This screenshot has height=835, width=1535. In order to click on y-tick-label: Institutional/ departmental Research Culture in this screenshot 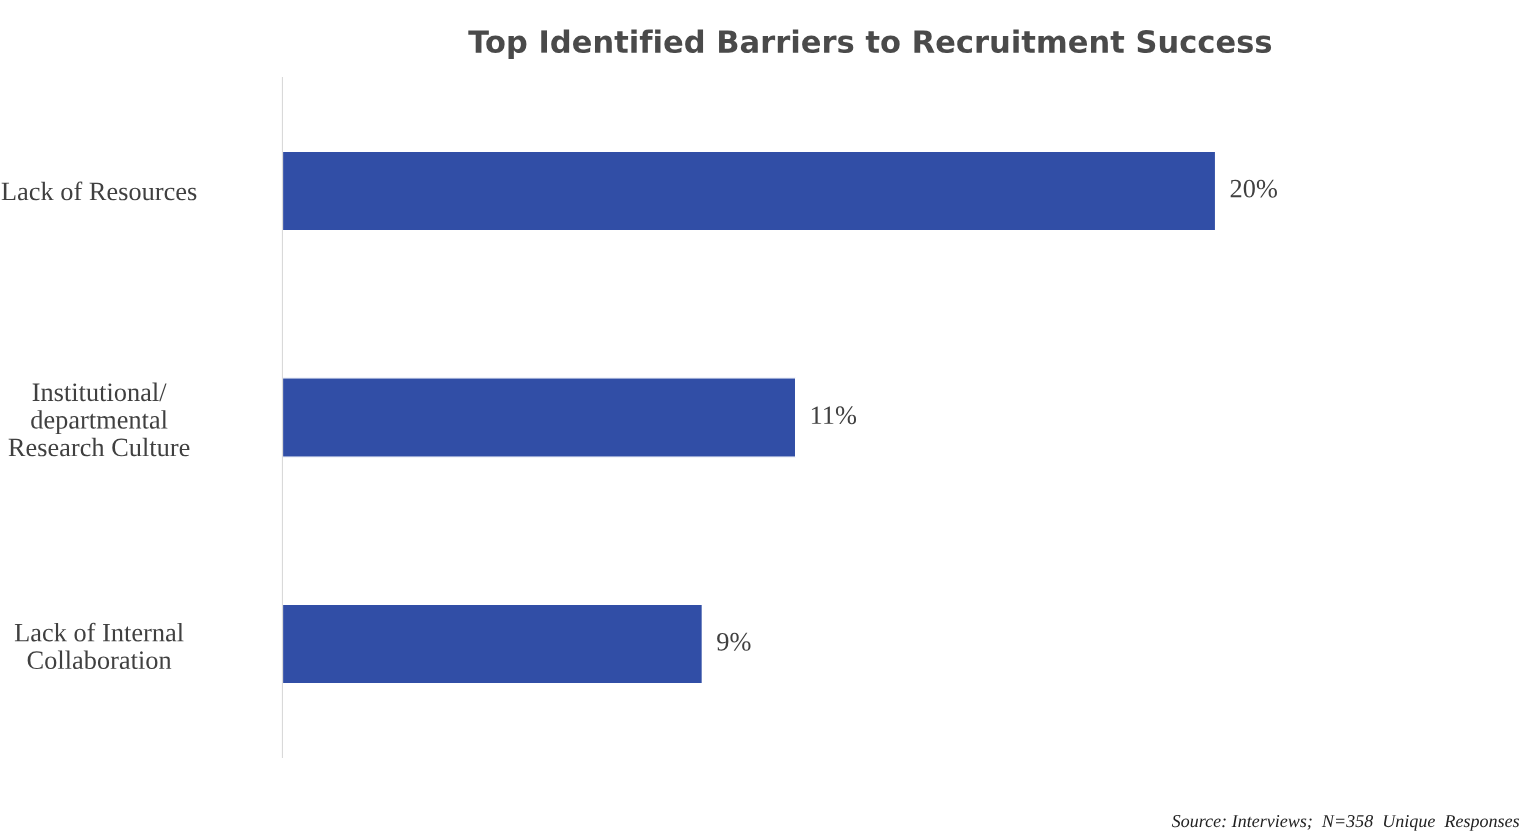, I will do `click(99, 419)`.